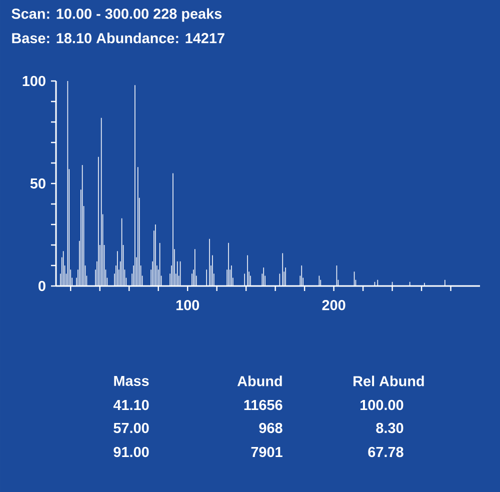 The image size is (500, 492). Describe the element at coordinates (386, 452) in the screenshot. I see `text: 67.78` at that location.